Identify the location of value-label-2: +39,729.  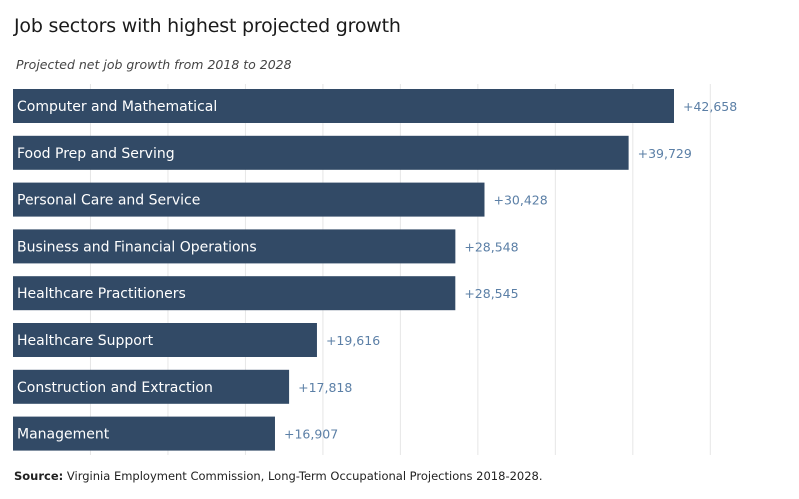
(665, 153).